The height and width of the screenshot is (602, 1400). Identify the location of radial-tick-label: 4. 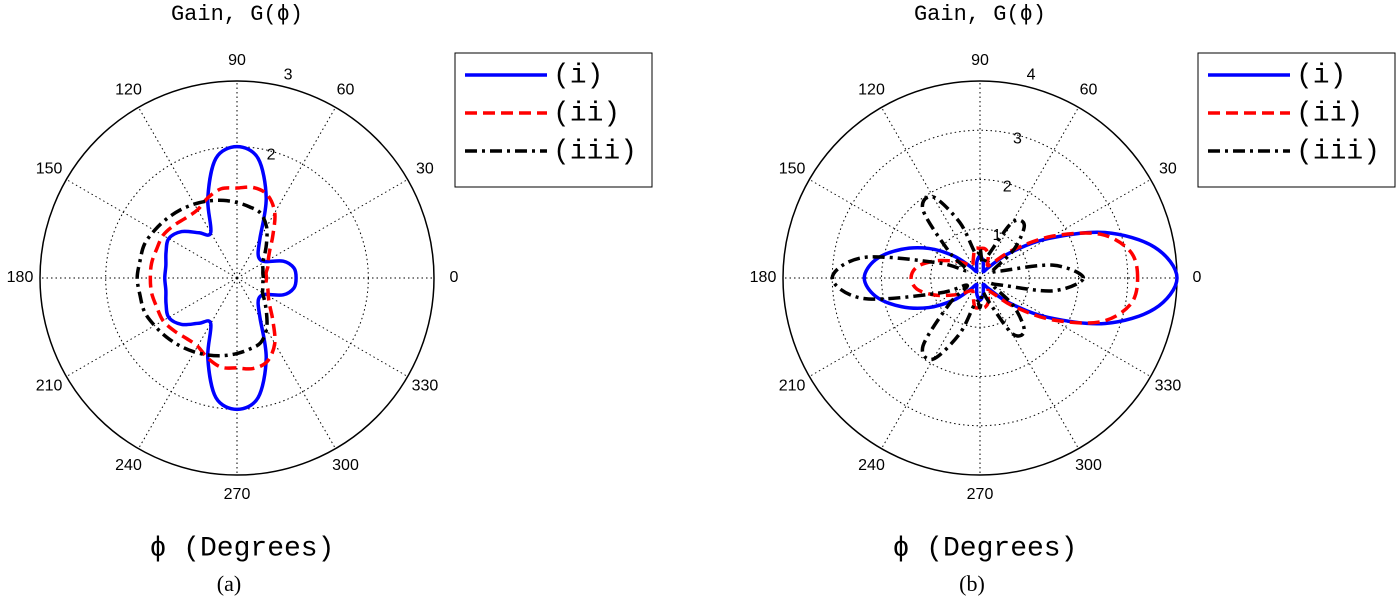
(1031, 75).